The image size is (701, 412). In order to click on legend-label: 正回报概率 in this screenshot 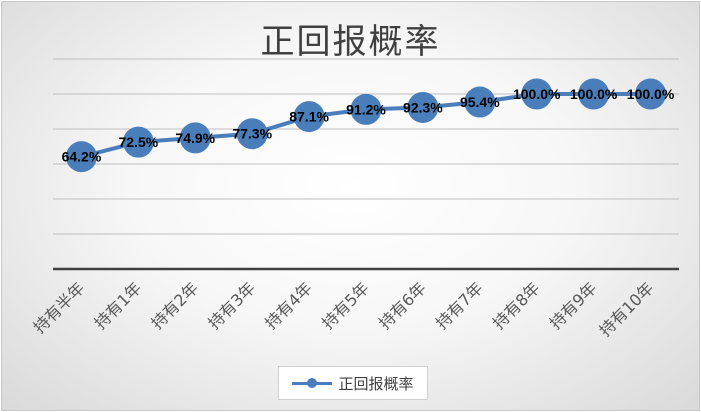, I will do `click(376, 383)`.